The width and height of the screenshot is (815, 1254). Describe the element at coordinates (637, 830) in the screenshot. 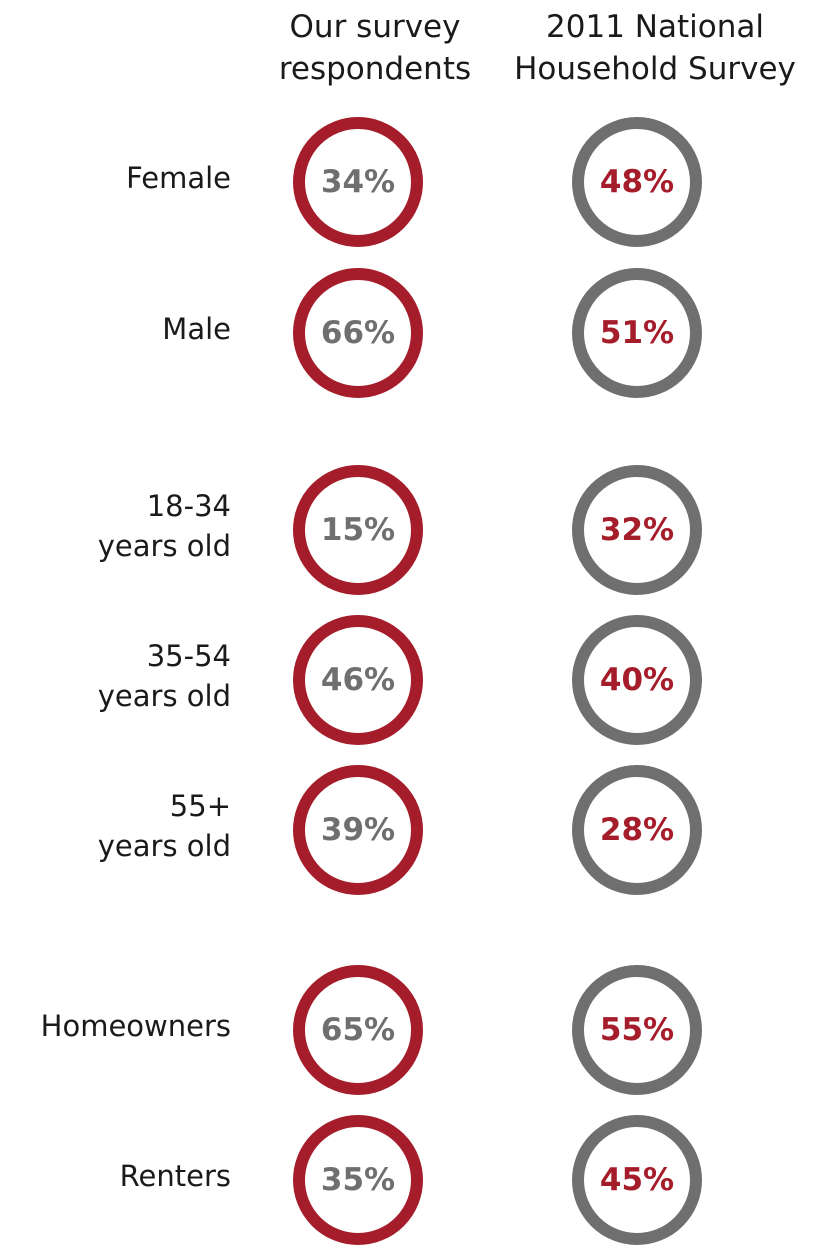

I see `national-percent-circle: 28%` at that location.